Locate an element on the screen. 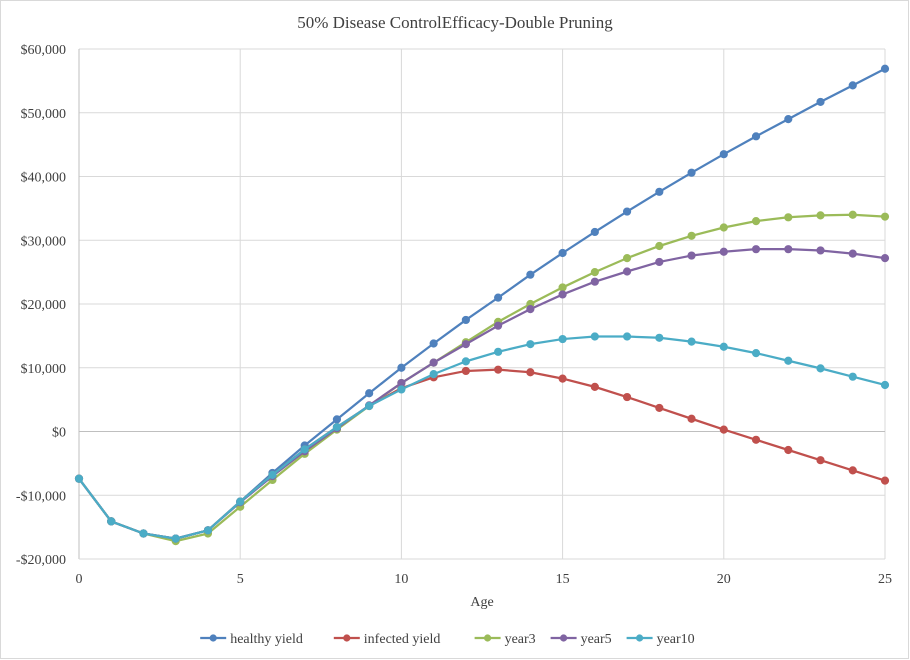 This screenshot has height=660, width=910. legend-label: year3 is located at coordinates (520, 639).